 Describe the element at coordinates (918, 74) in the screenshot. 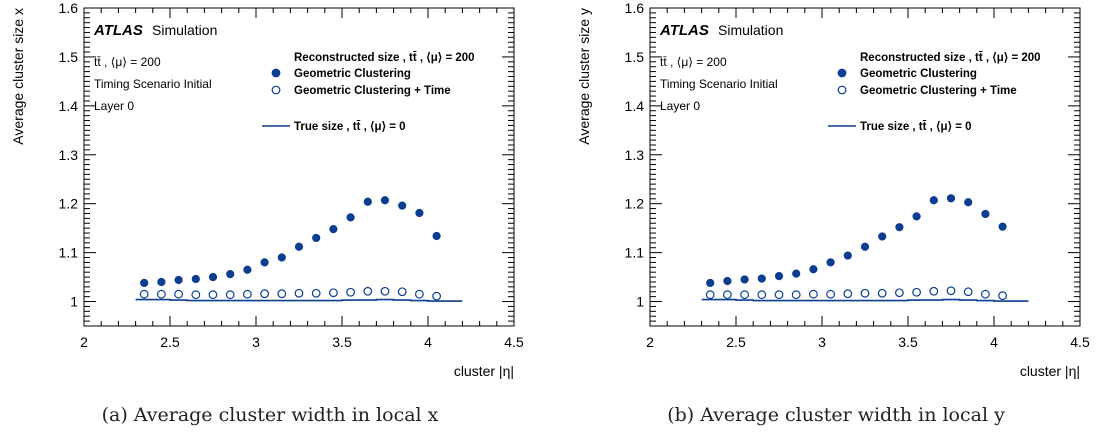

I see `legend-entry: Geometric Clustering` at that location.